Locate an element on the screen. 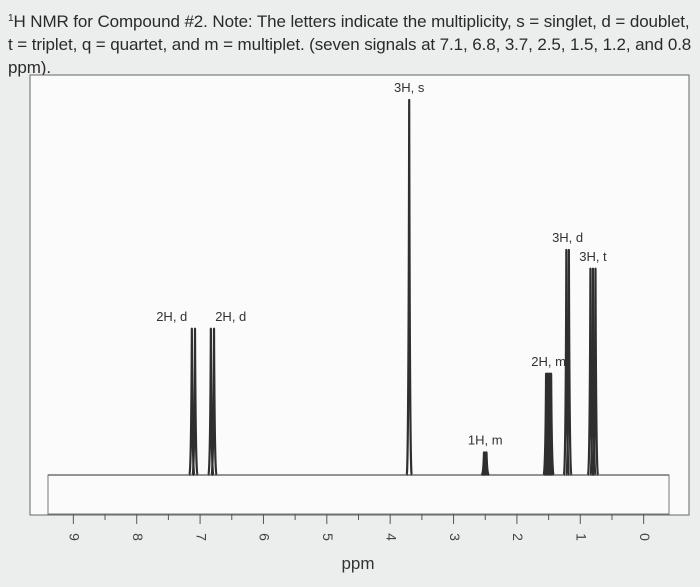 This screenshot has height=587, width=700. tick-label: 2 is located at coordinates (518, 537).